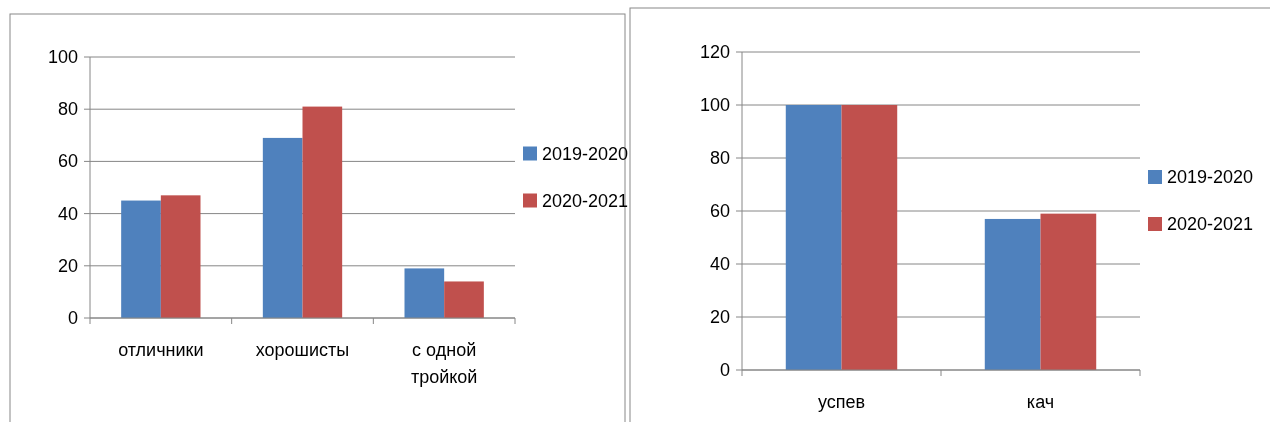 Image resolution: width=1270 pixels, height=422 pixels. What do you see at coordinates (161, 350) in the screenshot?
I see `x-tick-label: отличники` at bounding box center [161, 350].